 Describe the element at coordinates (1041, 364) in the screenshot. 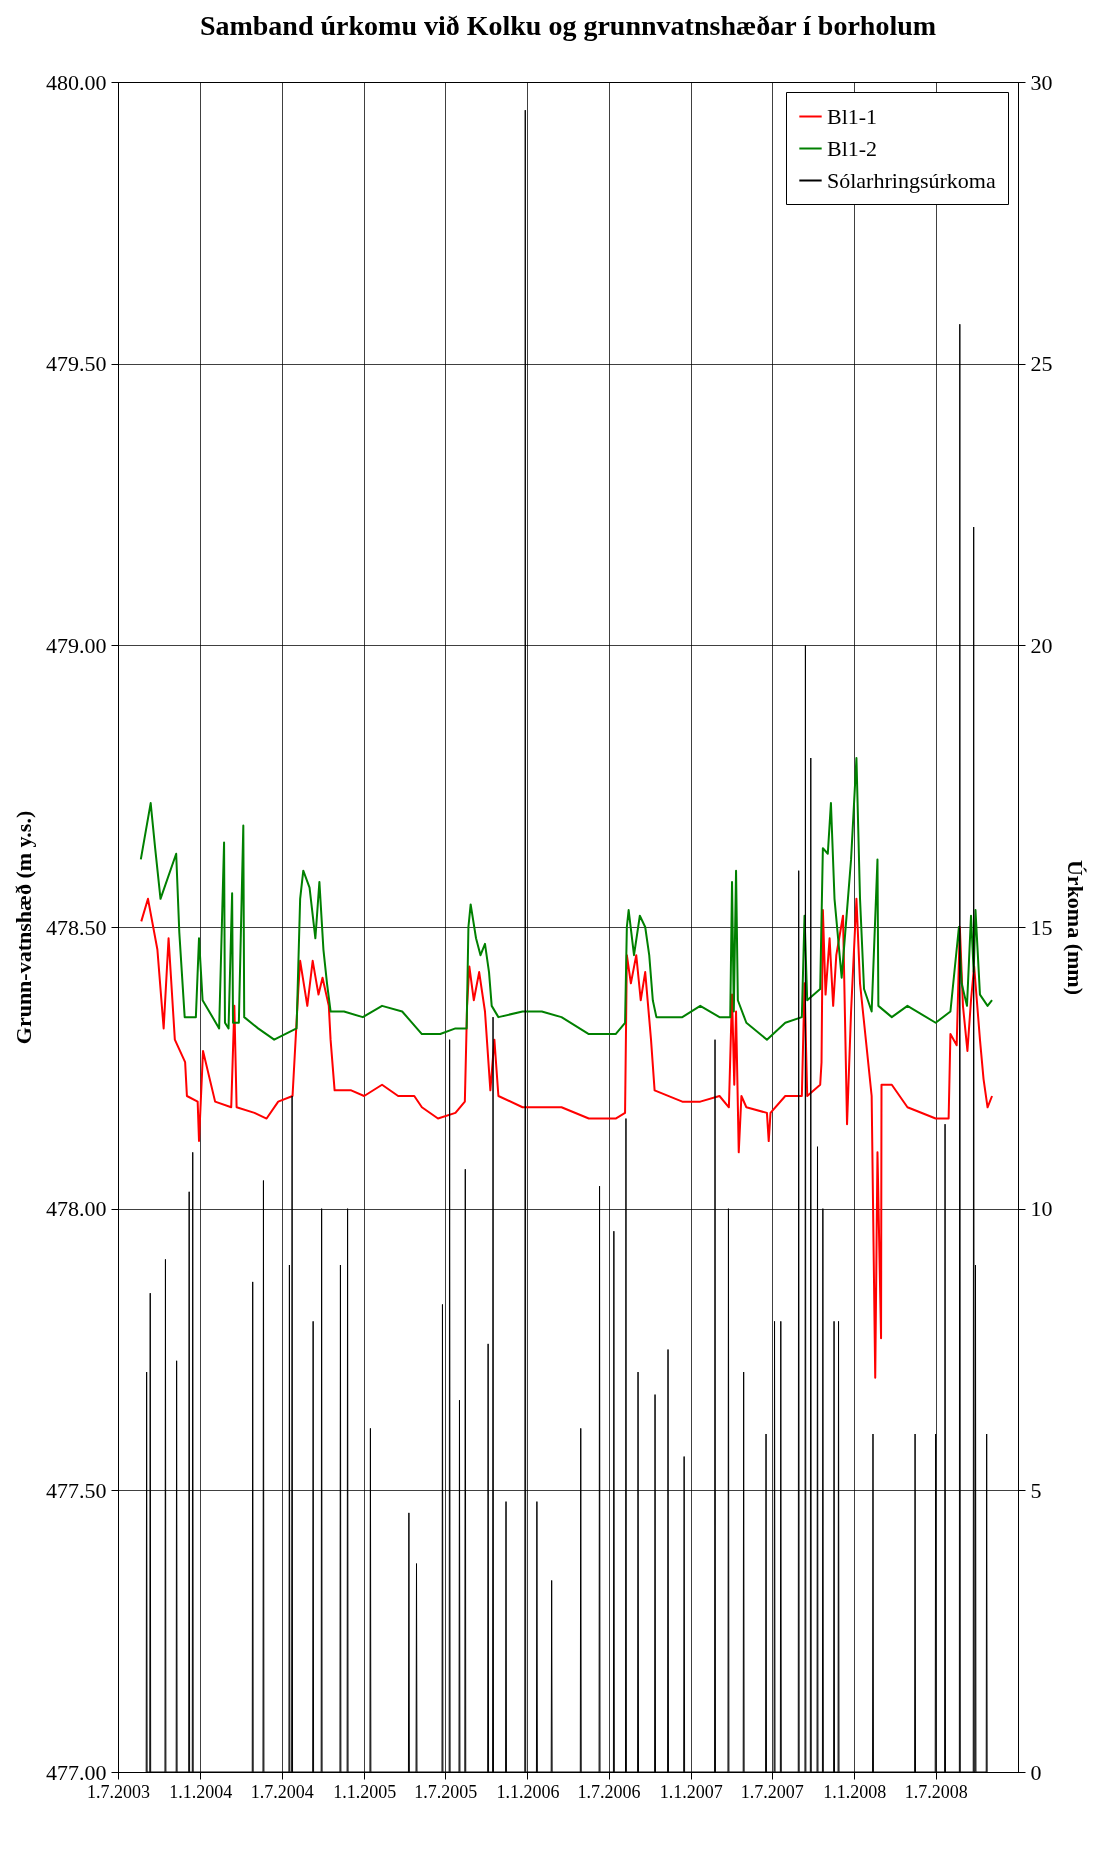

I see `y2-tick-label: 25` at that location.